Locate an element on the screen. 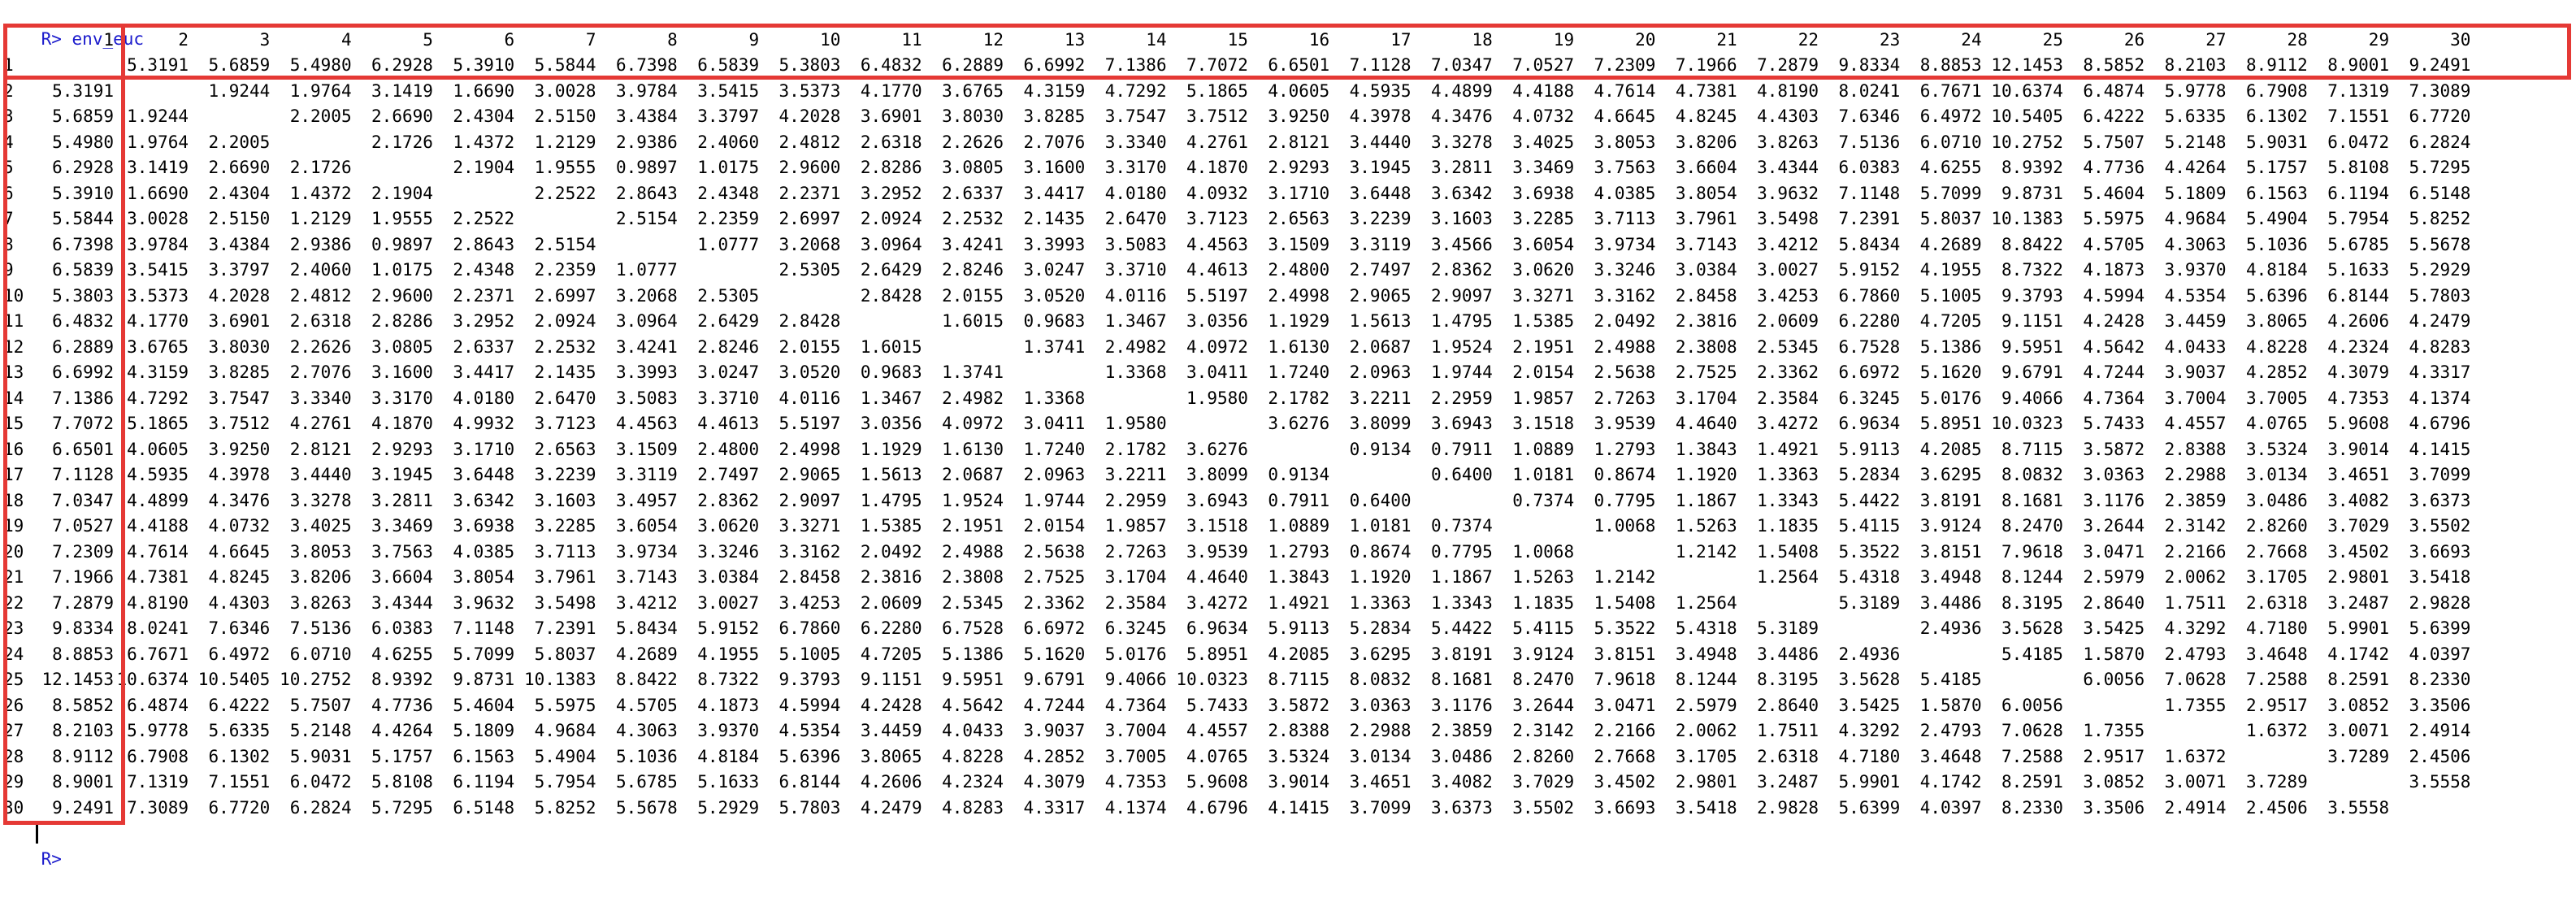 This screenshot has height=898, width=2576. matrix-cell: 3.8151 is located at coordinates (1625, 654).